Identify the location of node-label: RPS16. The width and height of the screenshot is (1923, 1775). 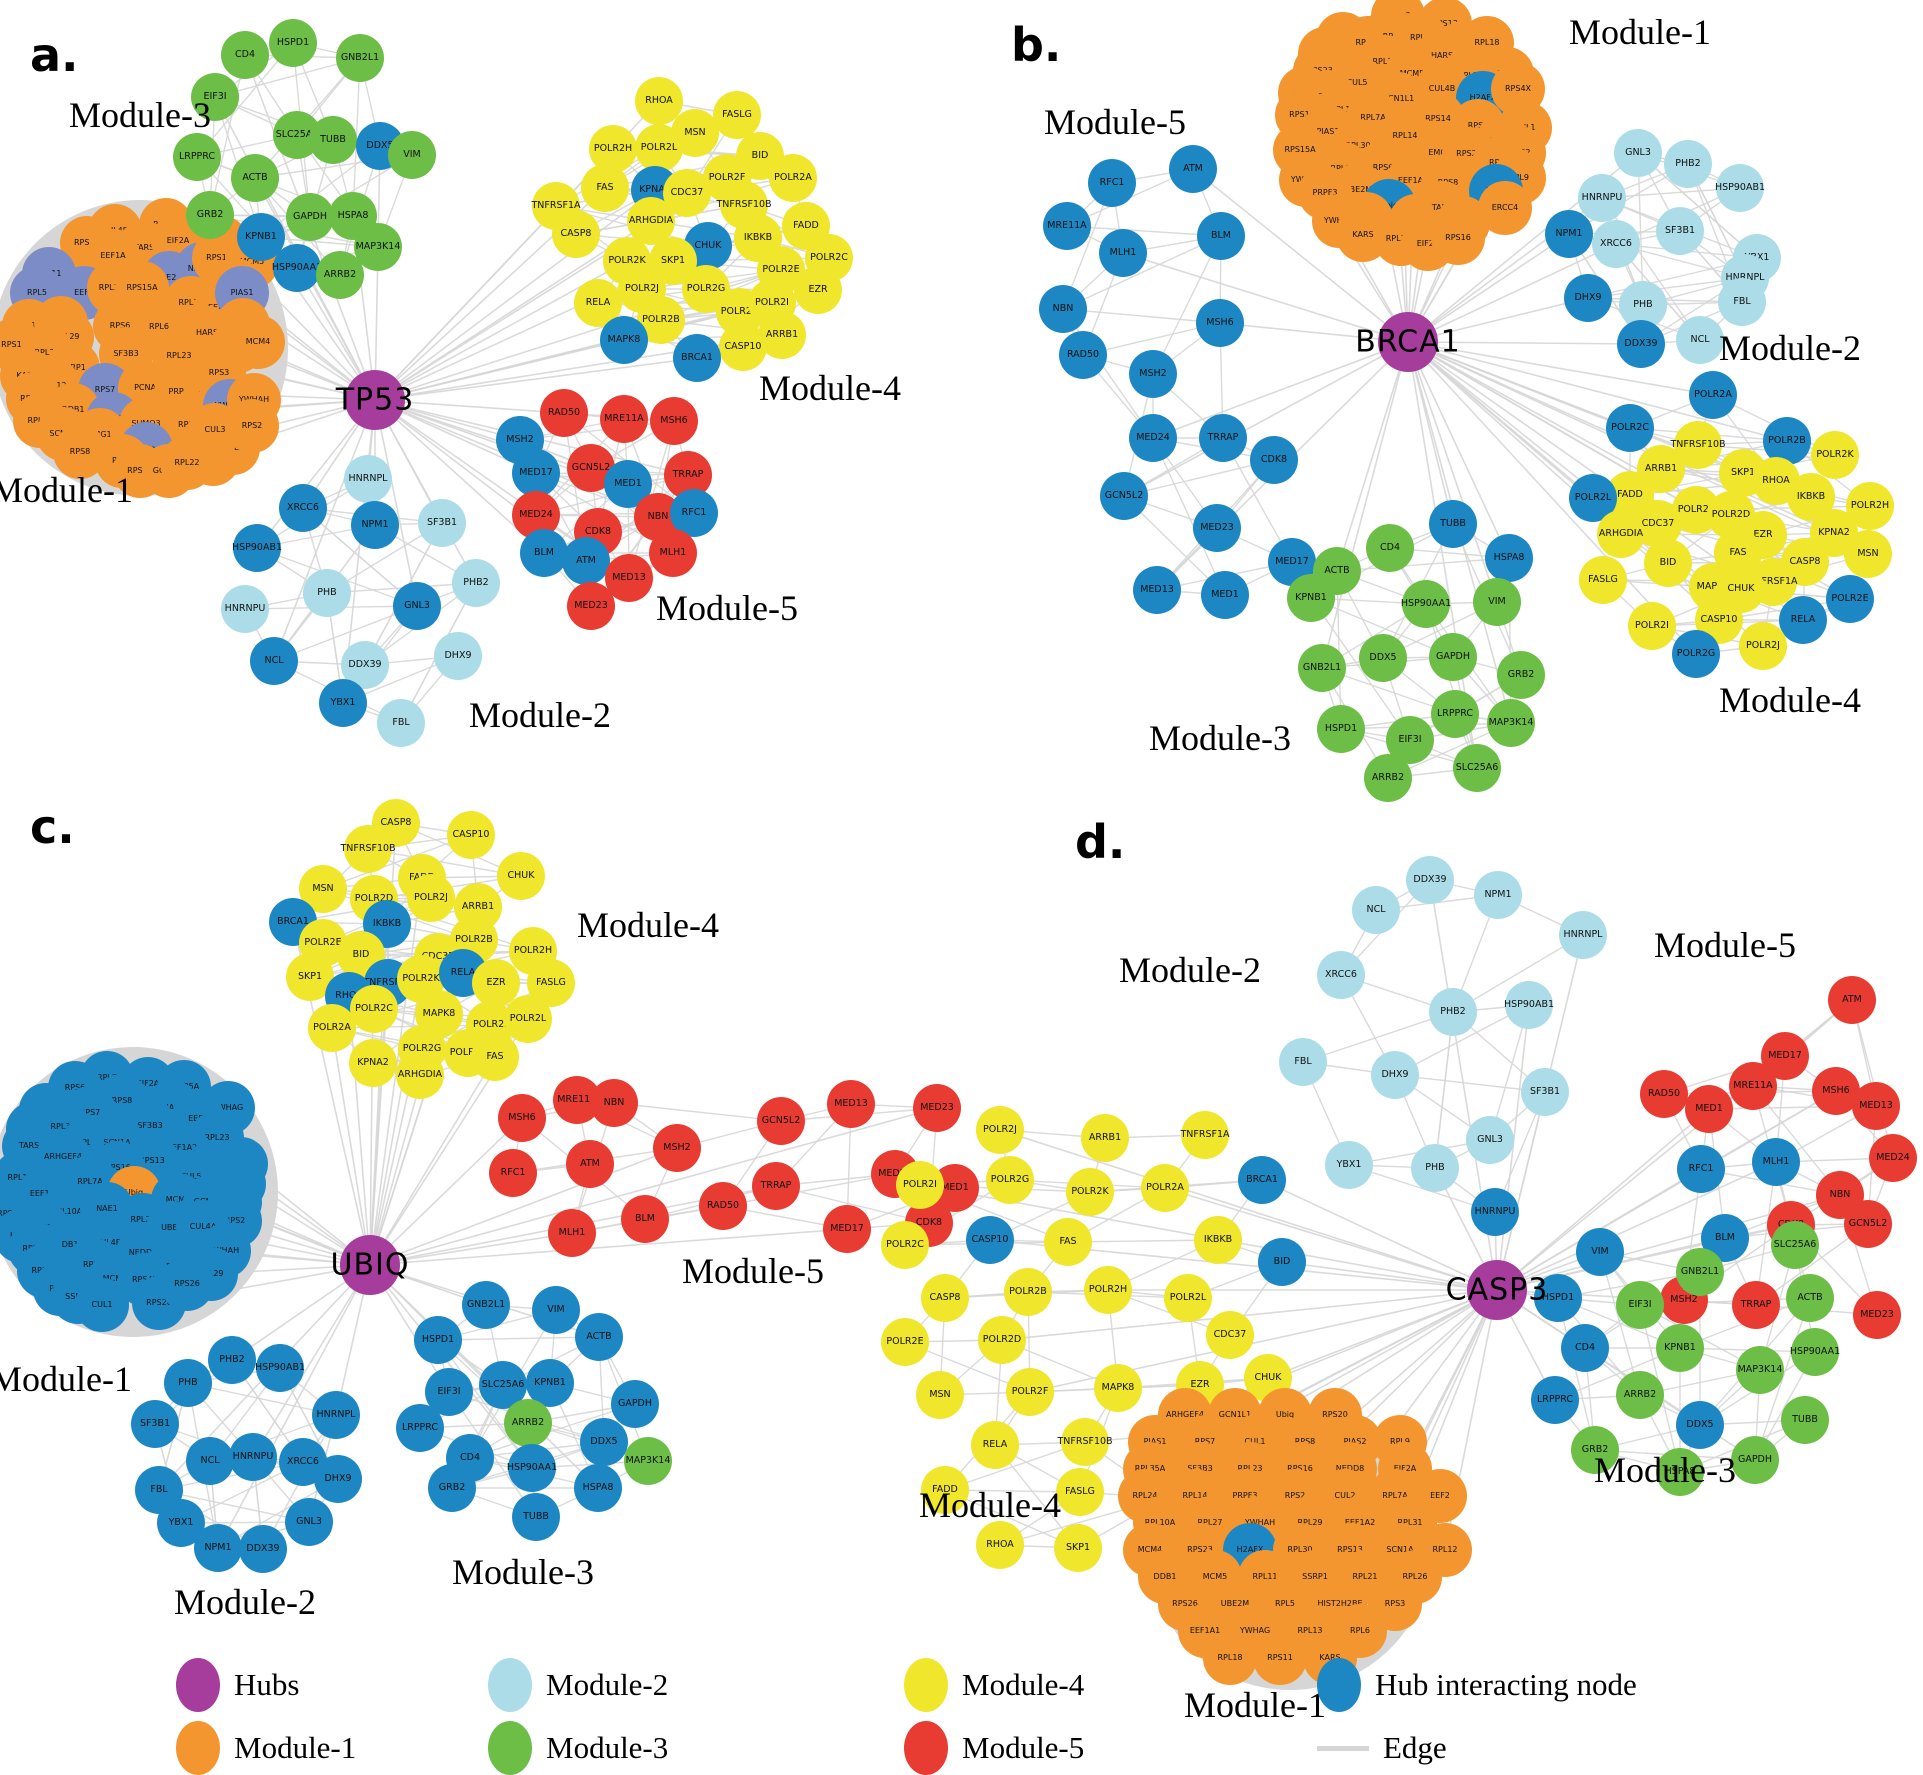
(1458, 237).